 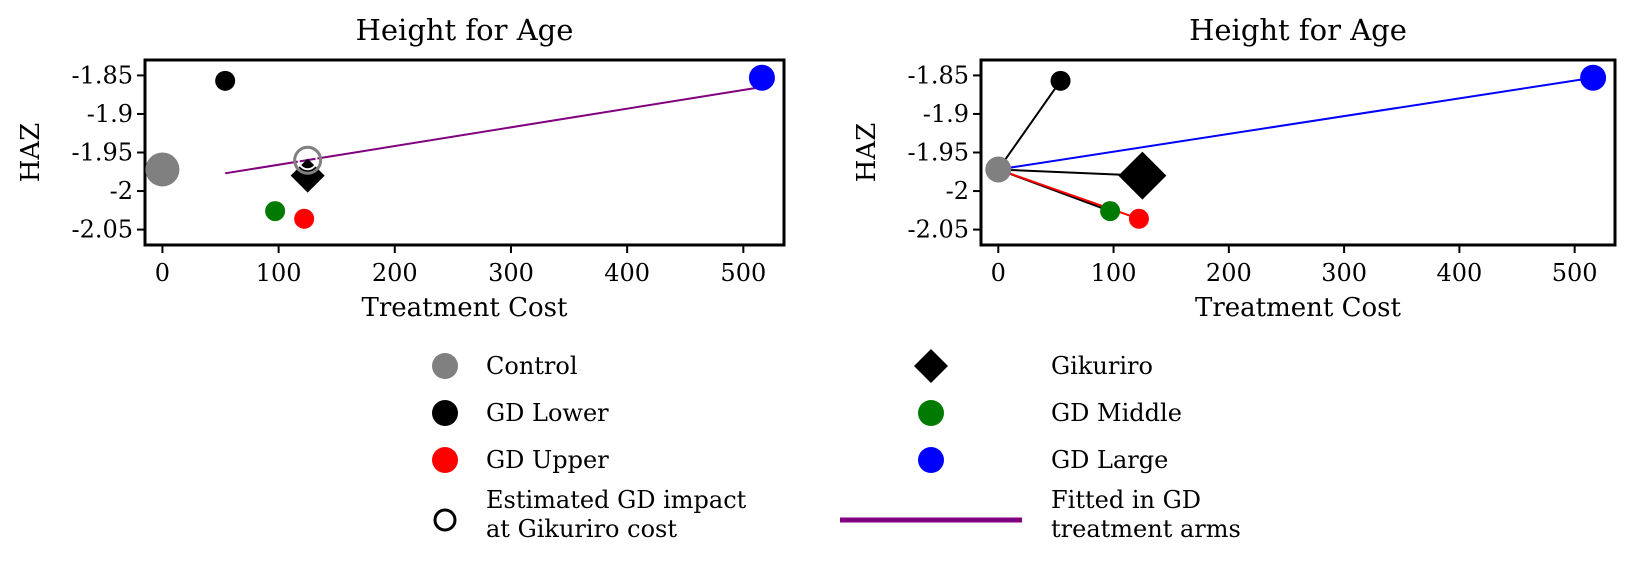 I want to click on legend-label-line: at Gikuriro cost, so click(x=581, y=529).